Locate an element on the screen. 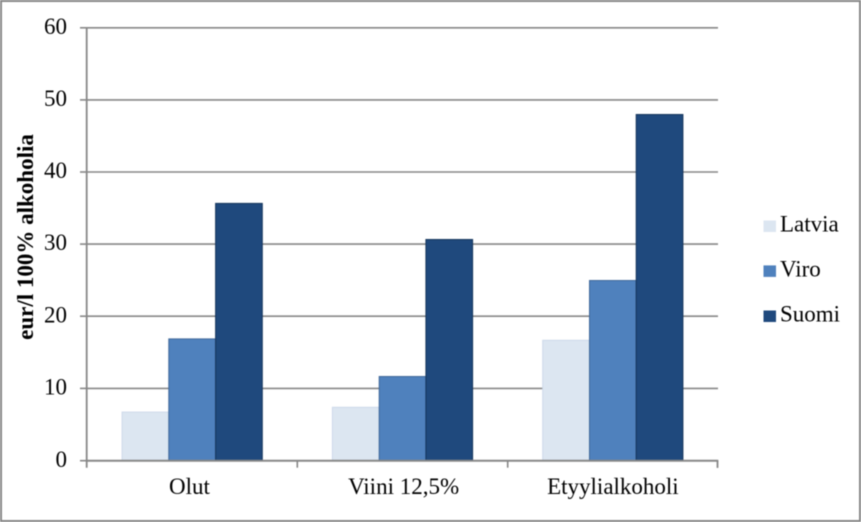 This screenshot has height=522, width=861. svg-text: 50 is located at coordinates (55, 98).